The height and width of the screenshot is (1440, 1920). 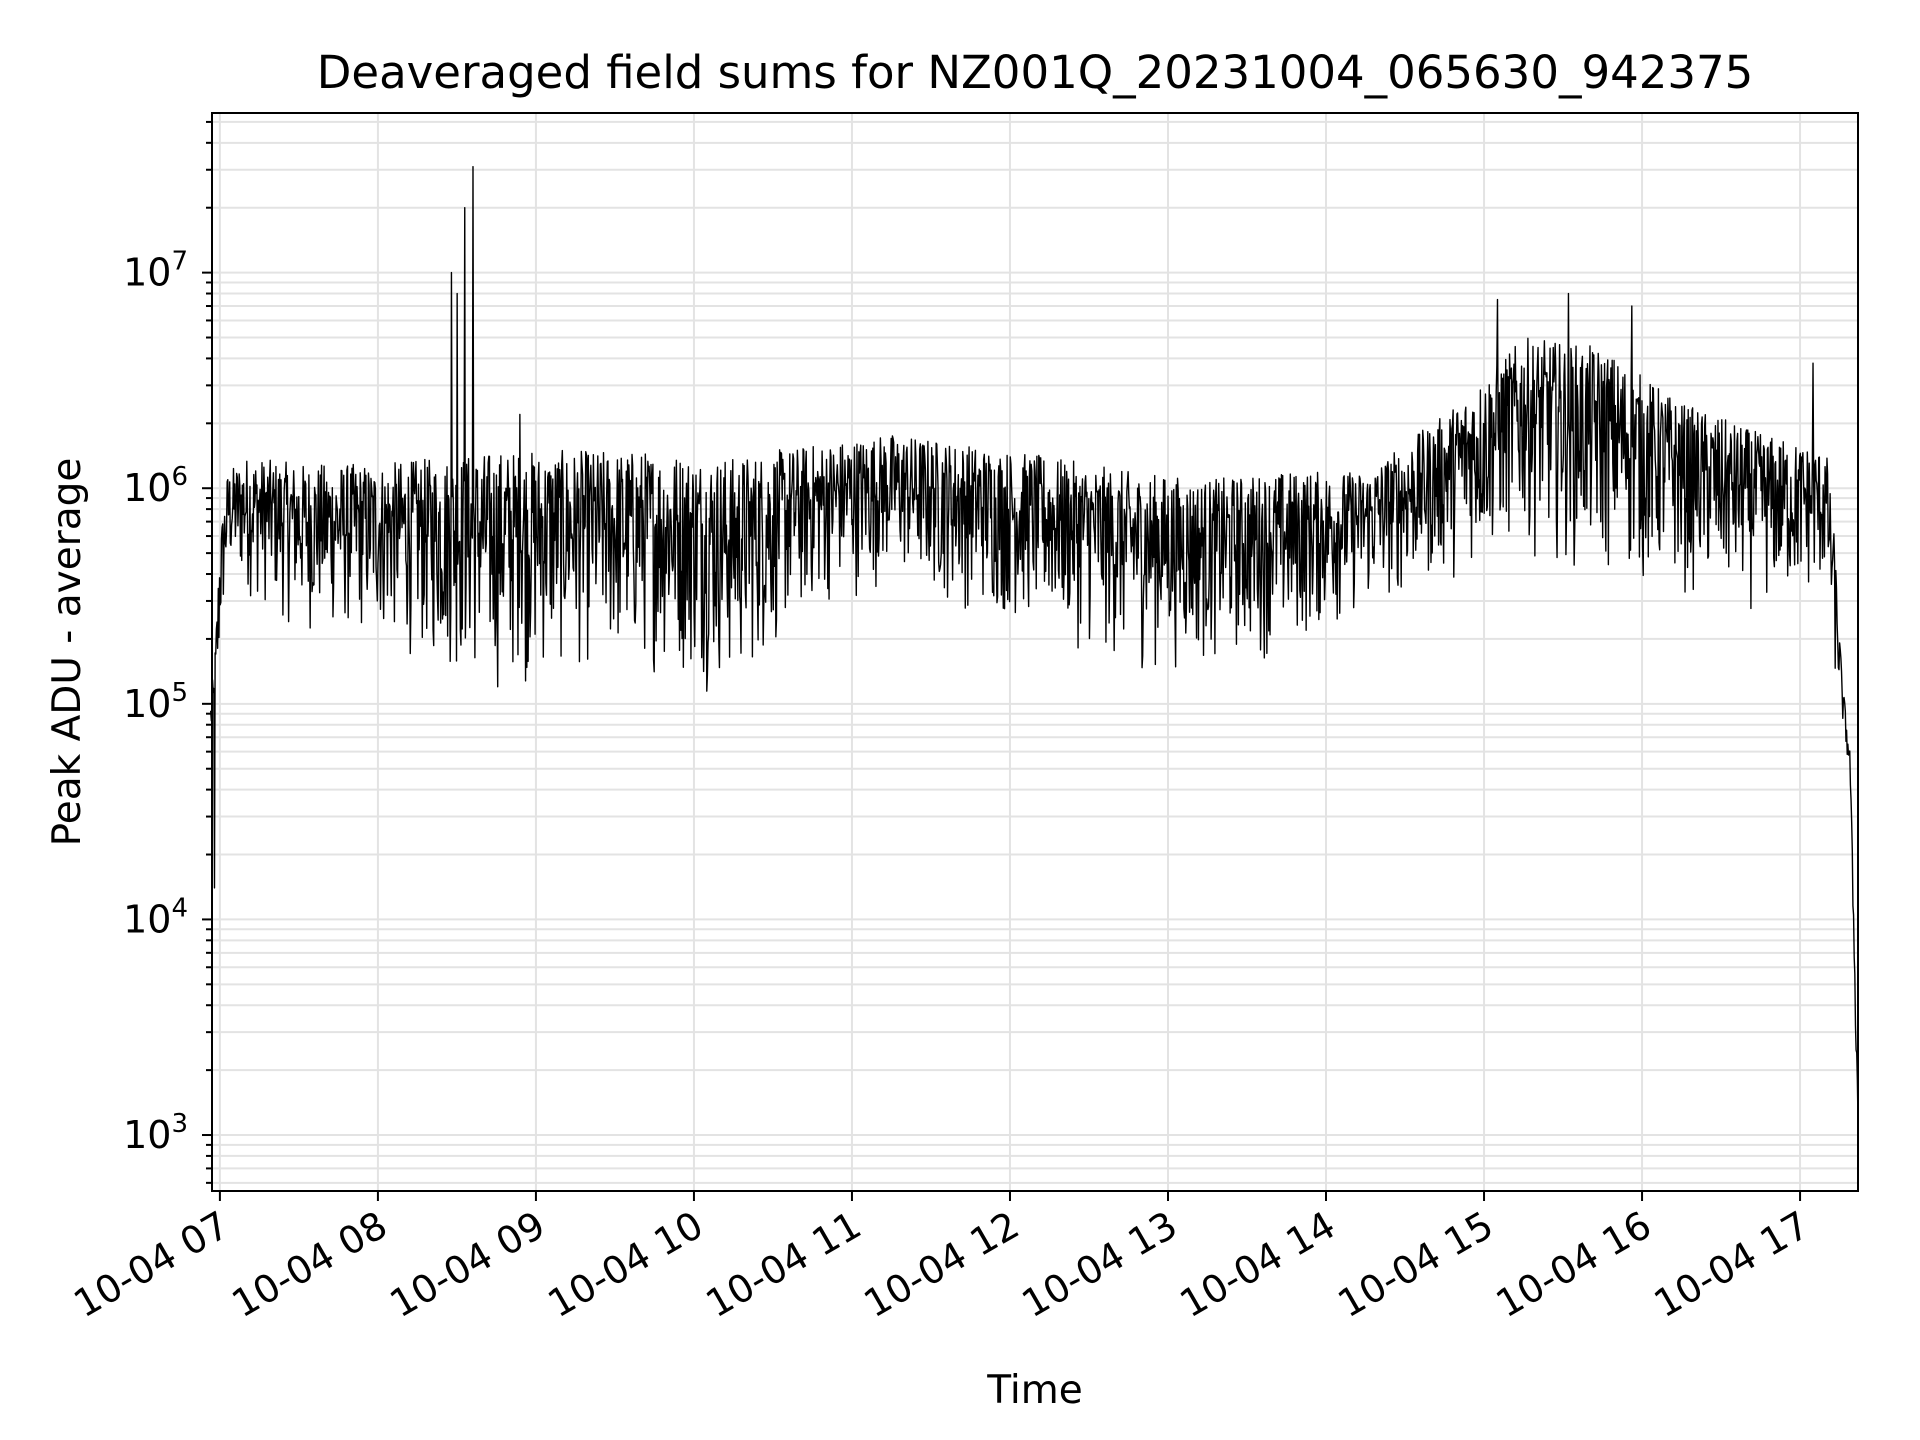 I want to click on y-tick-exponent: 5, so click(x=179, y=693).